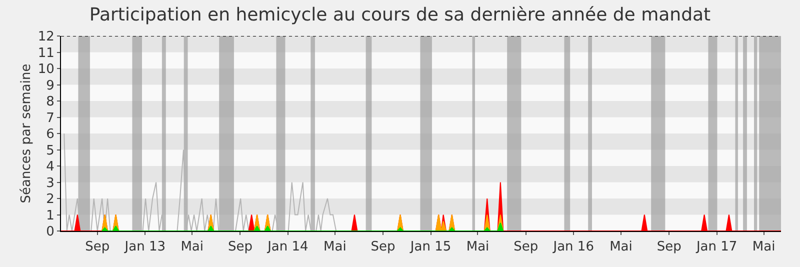  What do you see at coordinates (287, 247) in the screenshot?
I see `x-tick-label: Jan 14` at bounding box center [287, 247].